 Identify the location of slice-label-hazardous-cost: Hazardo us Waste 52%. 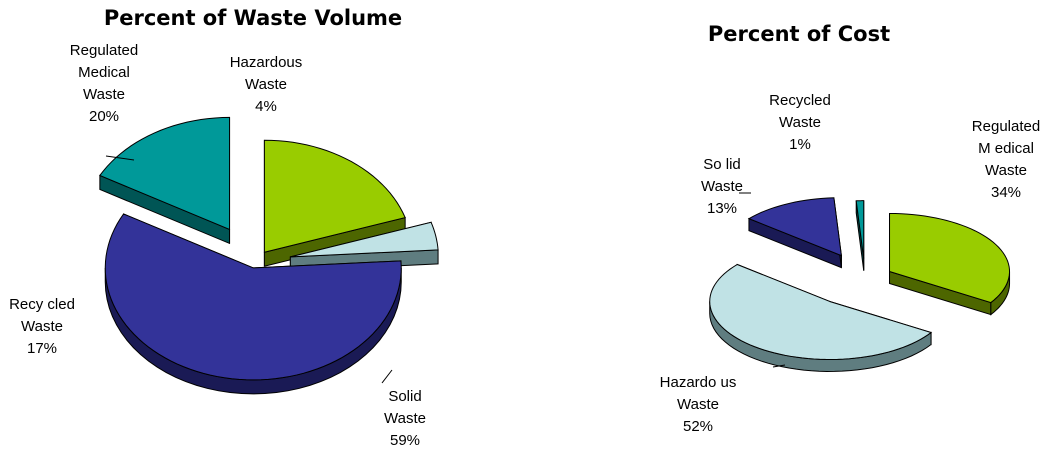
(698, 405).